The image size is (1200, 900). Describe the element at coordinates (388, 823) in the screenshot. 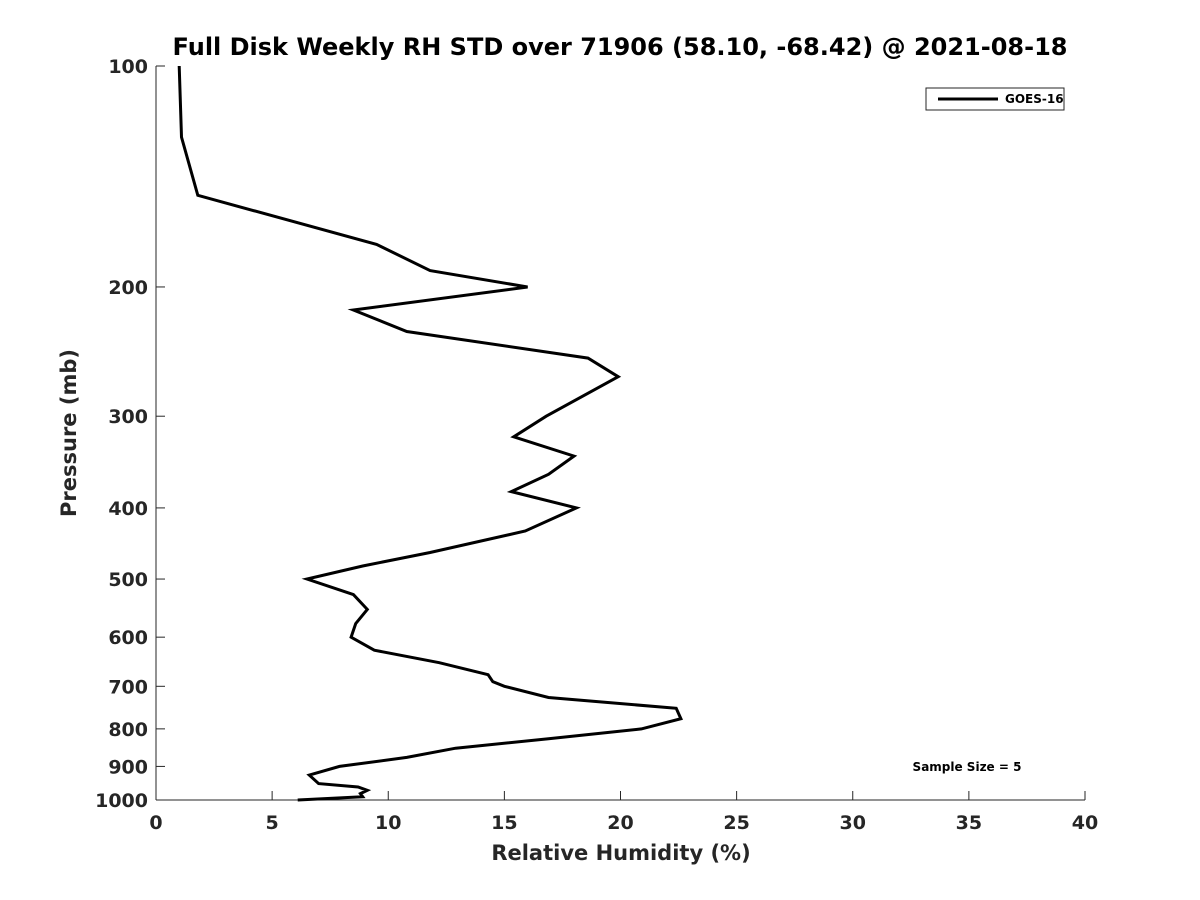

I see `x-tick-label: 10` at that location.